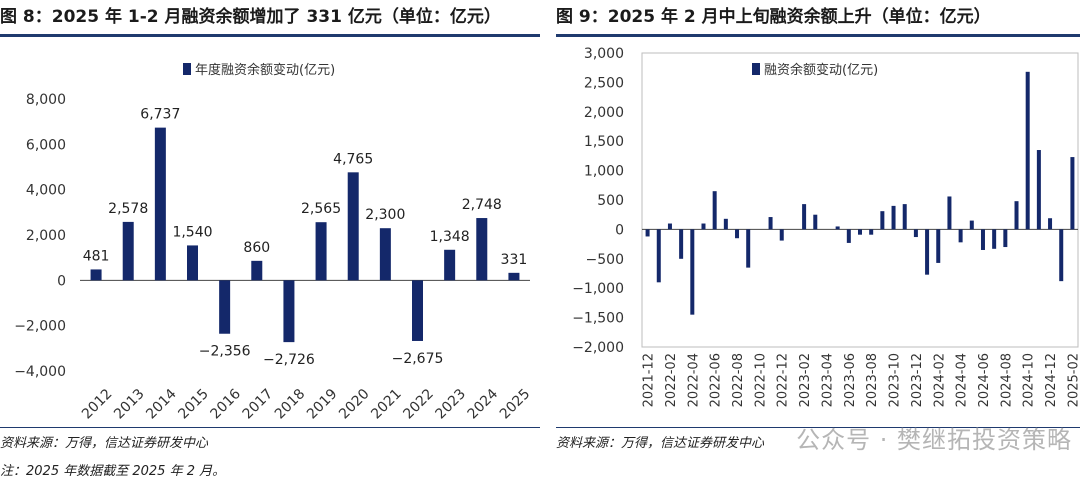 This screenshot has width=1080, height=485. What do you see at coordinates (934, 440) in the screenshot?
I see `watermark: 公众号 · 樊继拓投资策略` at bounding box center [934, 440].